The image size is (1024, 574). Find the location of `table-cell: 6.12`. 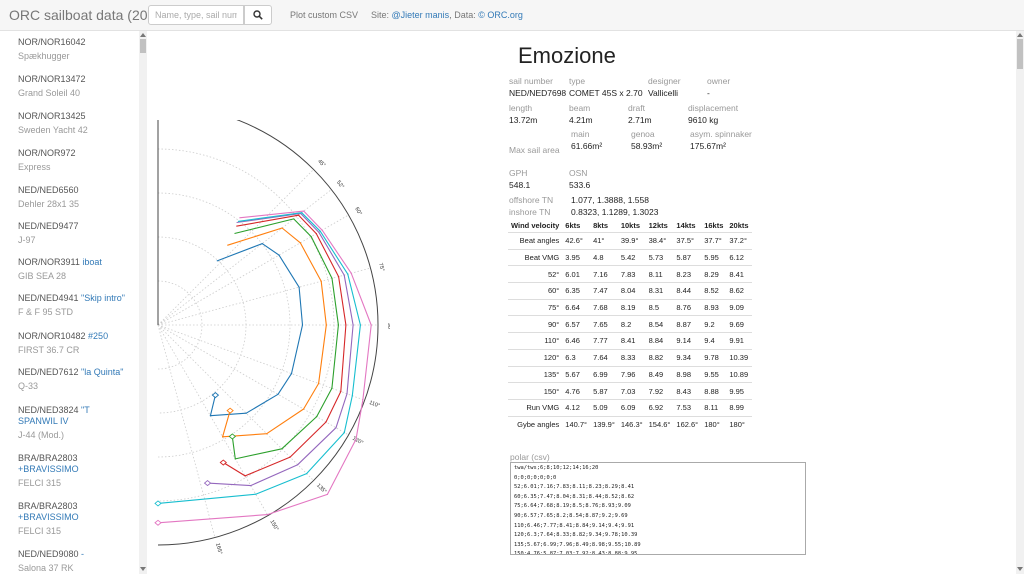

table-cell: 6.12 is located at coordinates (739, 257).